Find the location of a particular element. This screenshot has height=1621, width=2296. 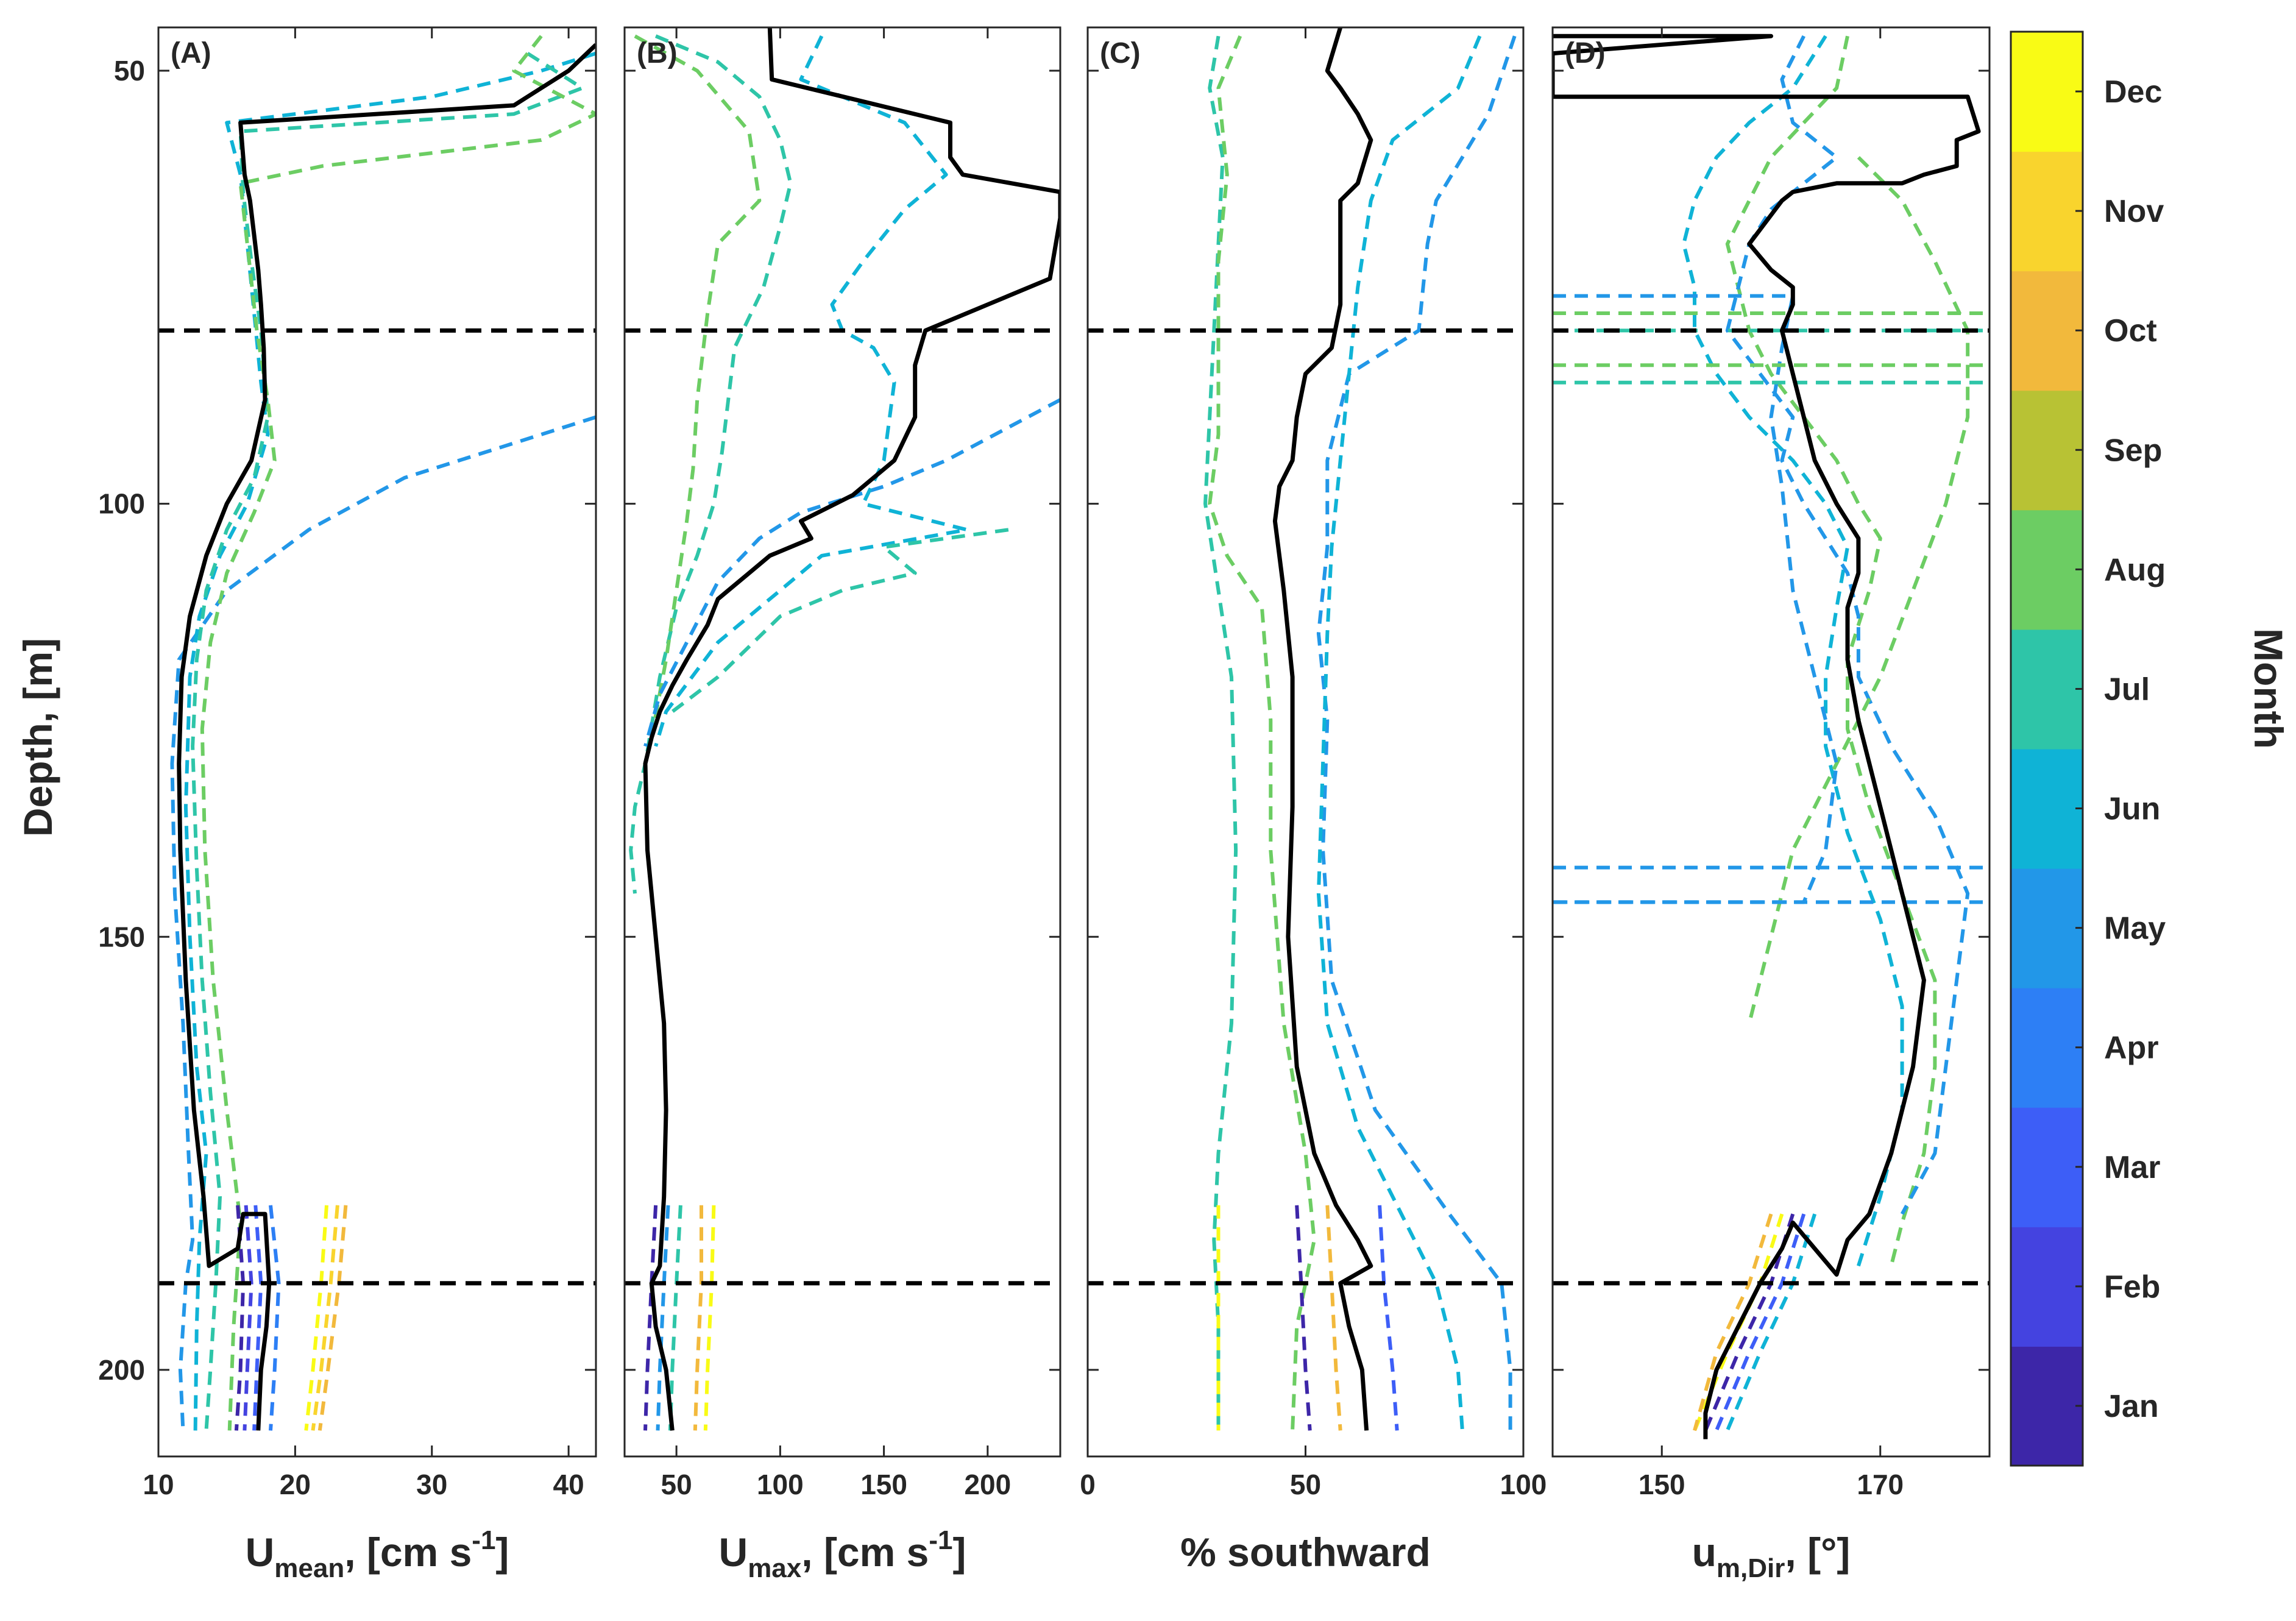

colorbar-label-jul: Jul is located at coordinates (2127, 689).